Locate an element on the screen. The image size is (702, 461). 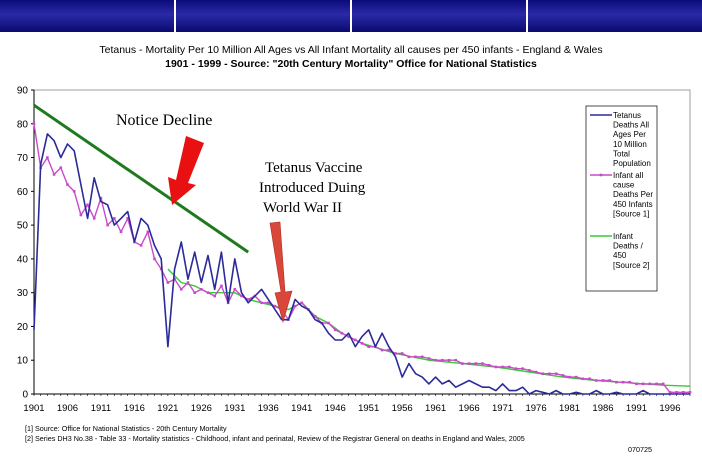
legend-label-line: Population is located at coordinates (632, 163).